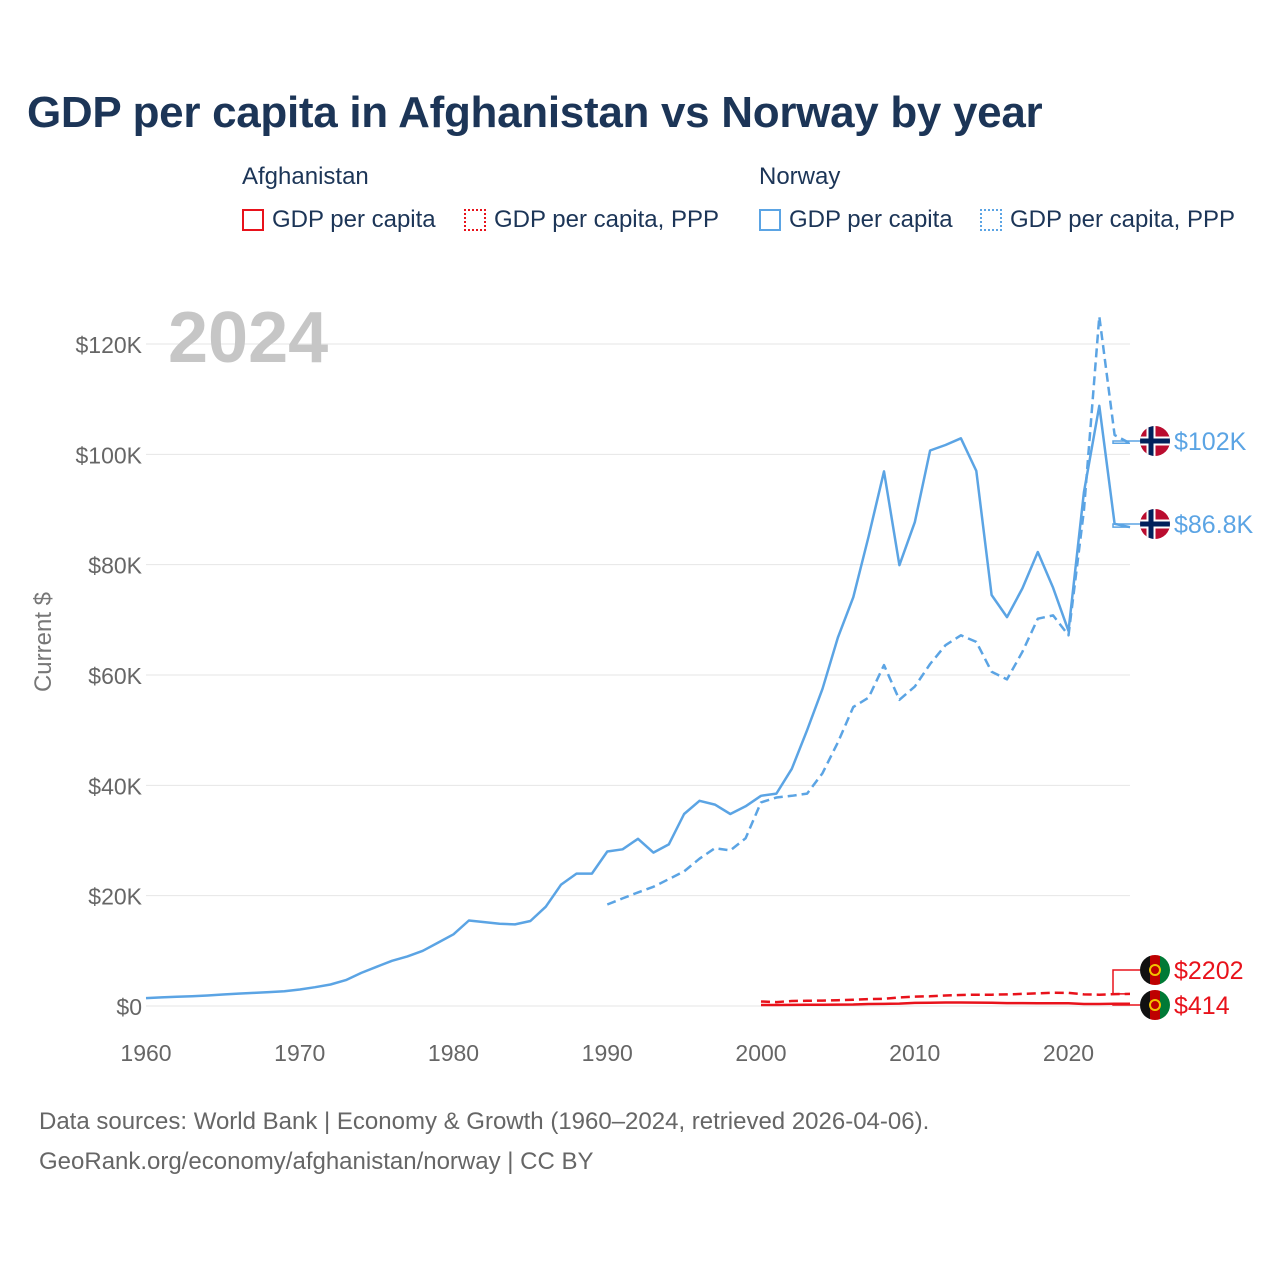 The image size is (1280, 1280). I want to click on end-value-label: $86.8K, so click(1214, 525).